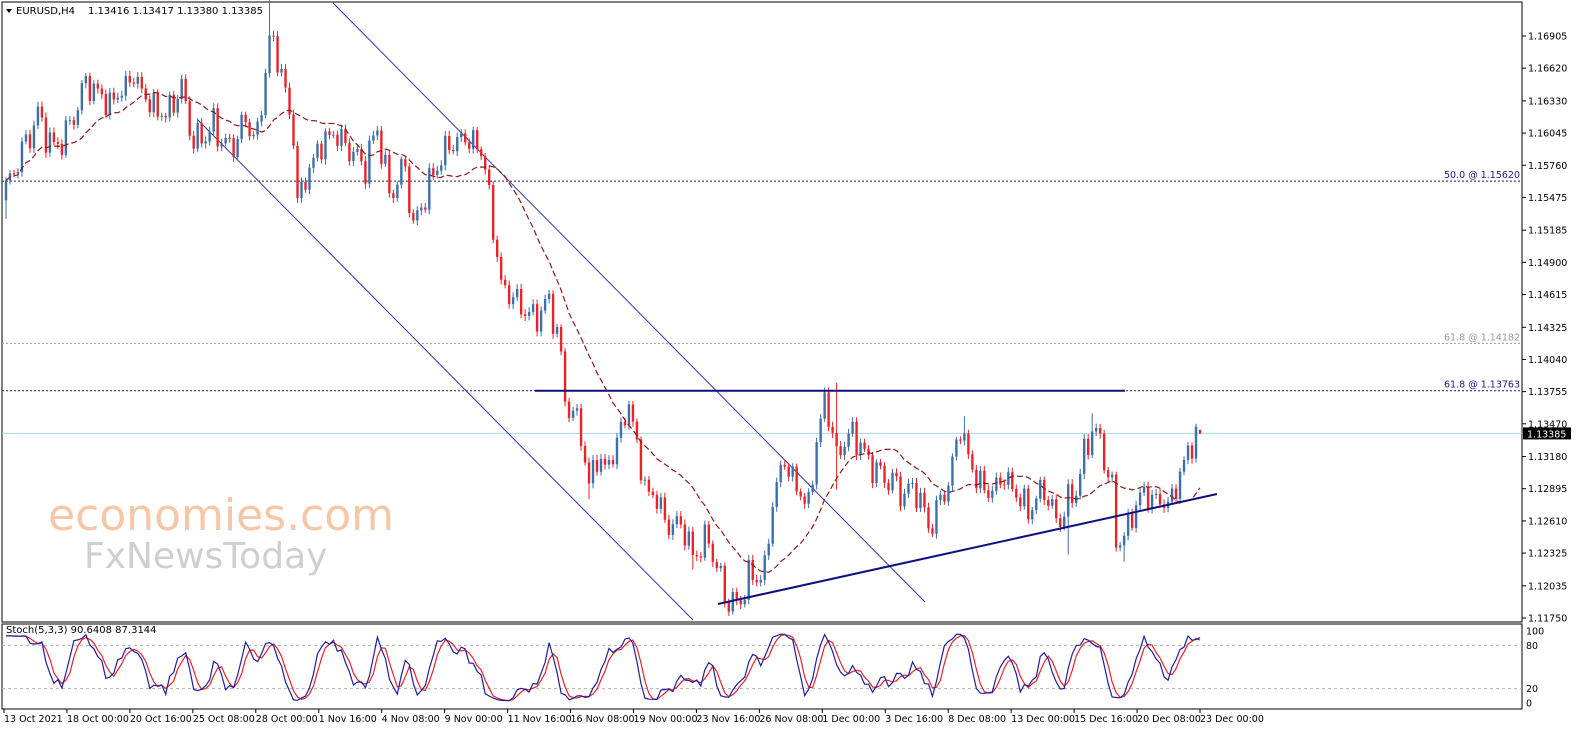 This screenshot has height=747, width=1596. What do you see at coordinates (1547, 521) in the screenshot?
I see `price-tick-label: 1.12610` at bounding box center [1547, 521].